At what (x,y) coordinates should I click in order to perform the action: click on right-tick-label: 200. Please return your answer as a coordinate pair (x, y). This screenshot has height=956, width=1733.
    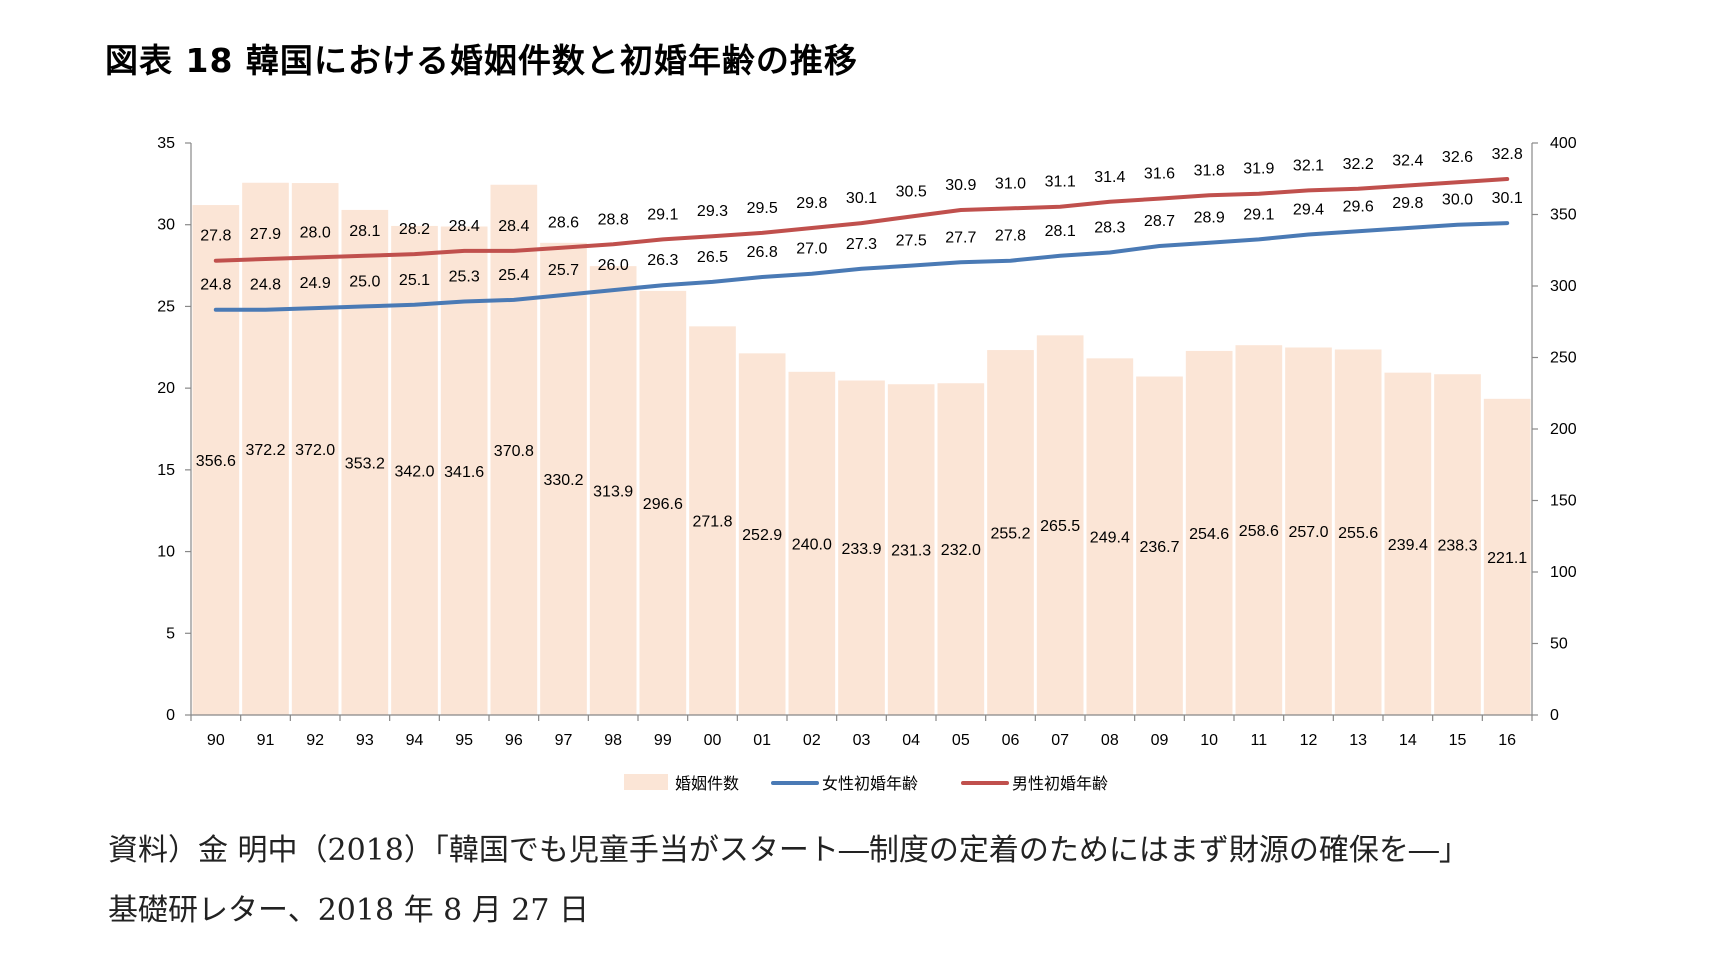
    Looking at the image, I should click on (1563, 429).